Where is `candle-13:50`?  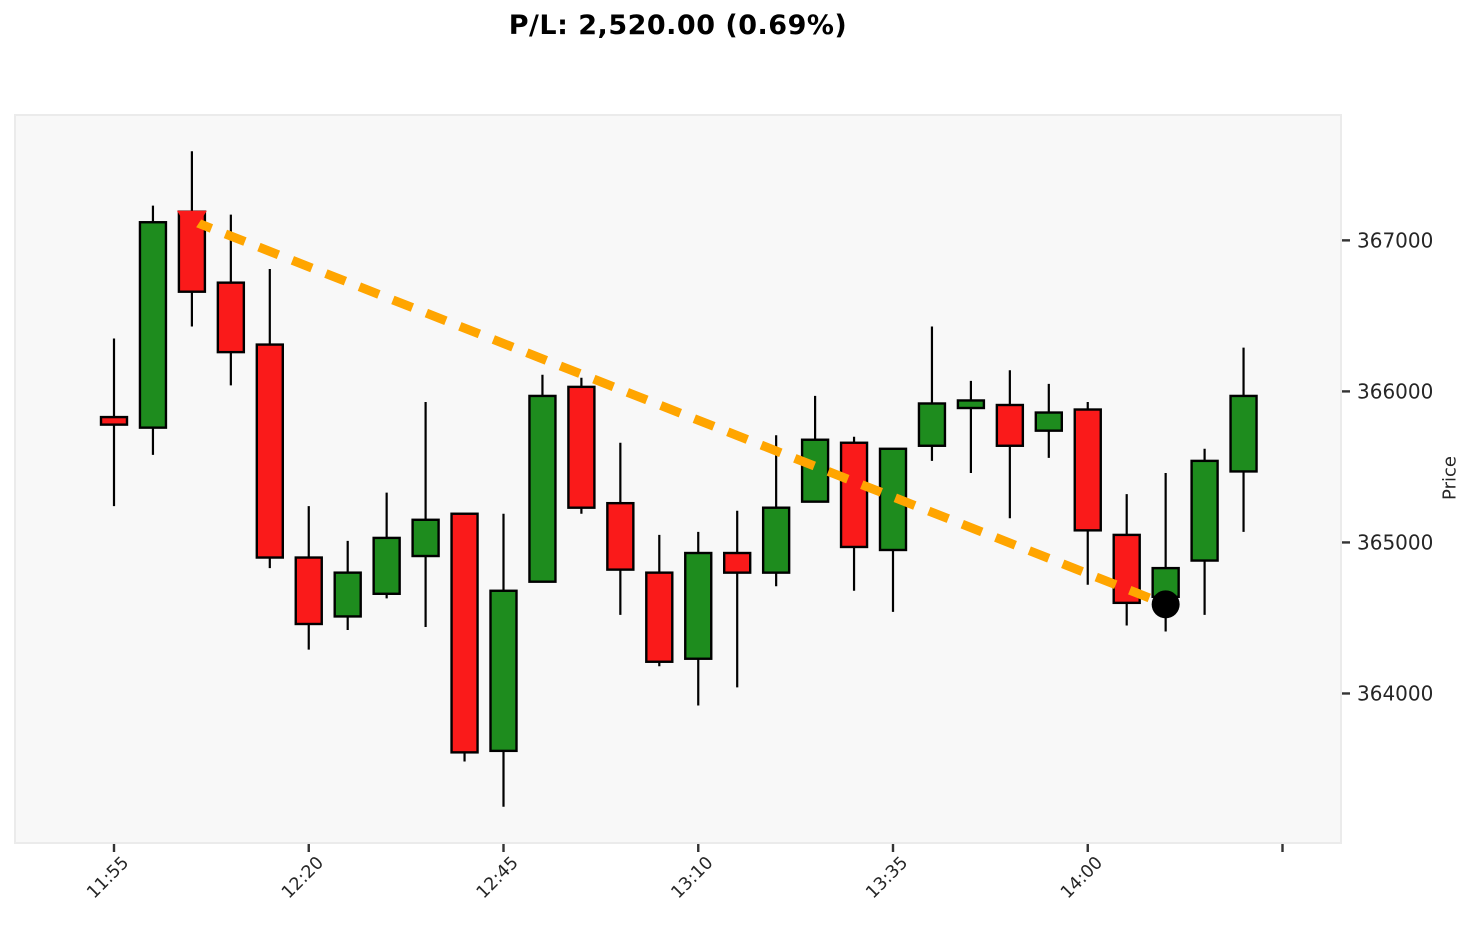
candle-13:50 is located at coordinates (1010, 444).